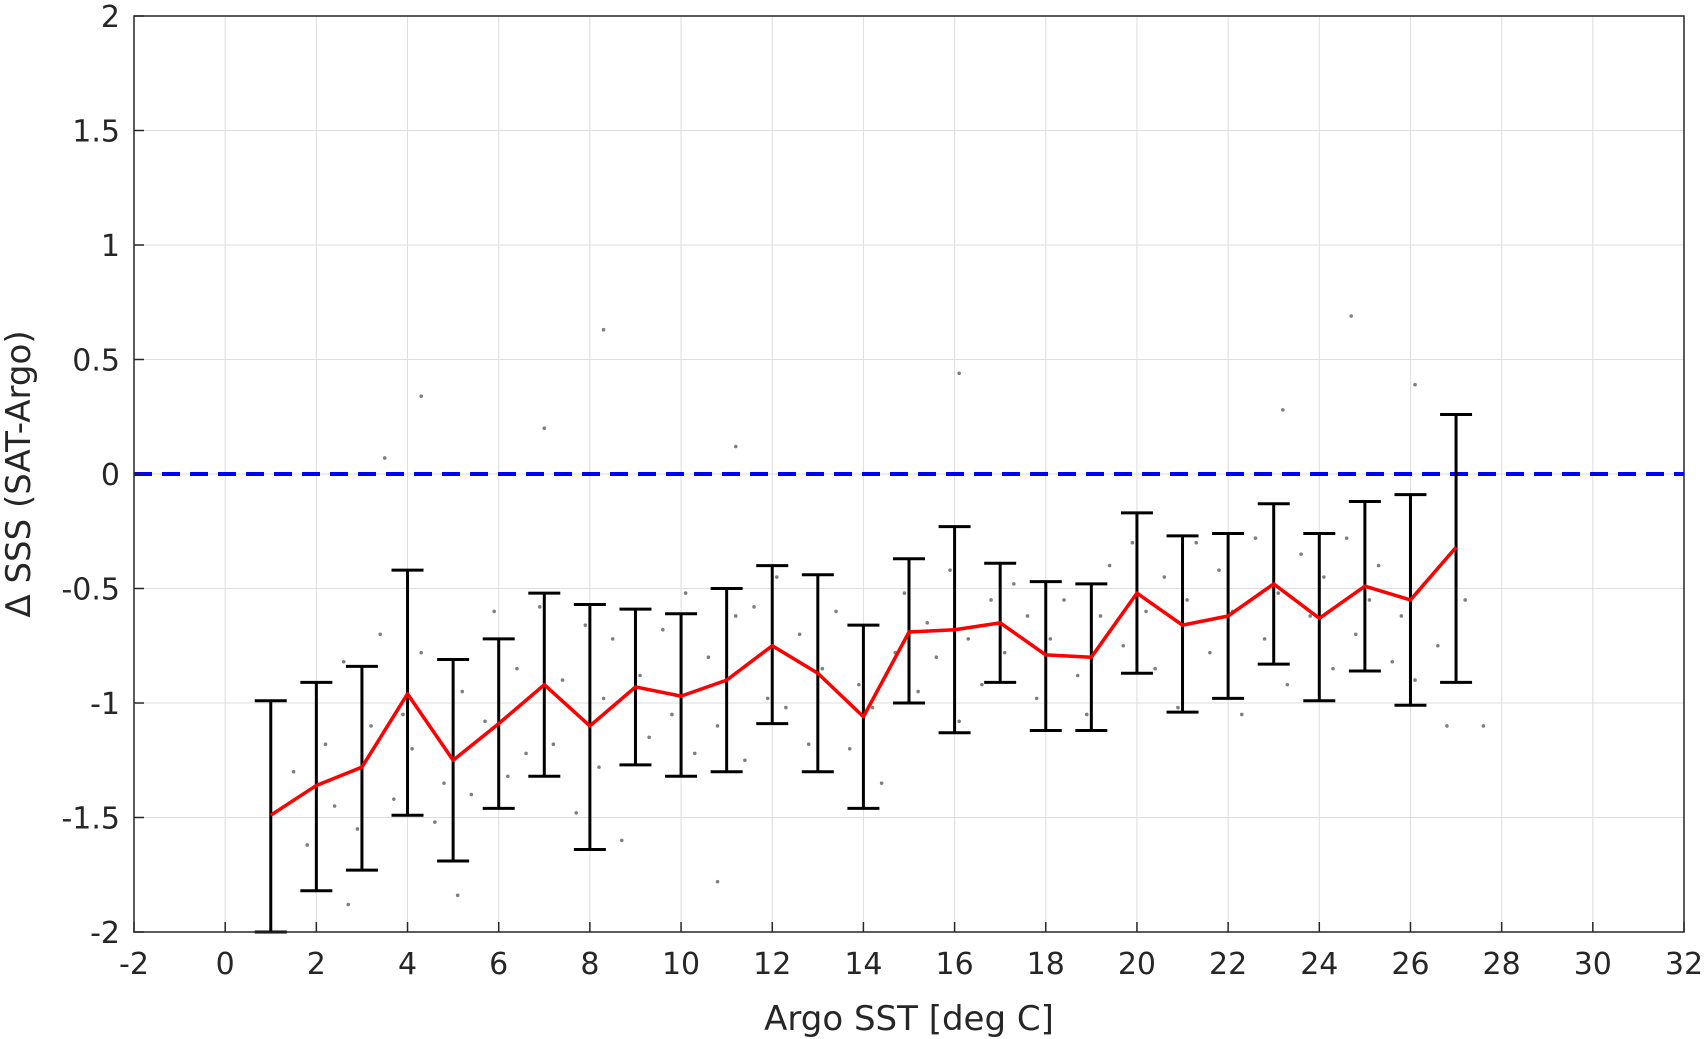  What do you see at coordinates (772, 964) in the screenshot?
I see `x-tick-label: 12` at bounding box center [772, 964].